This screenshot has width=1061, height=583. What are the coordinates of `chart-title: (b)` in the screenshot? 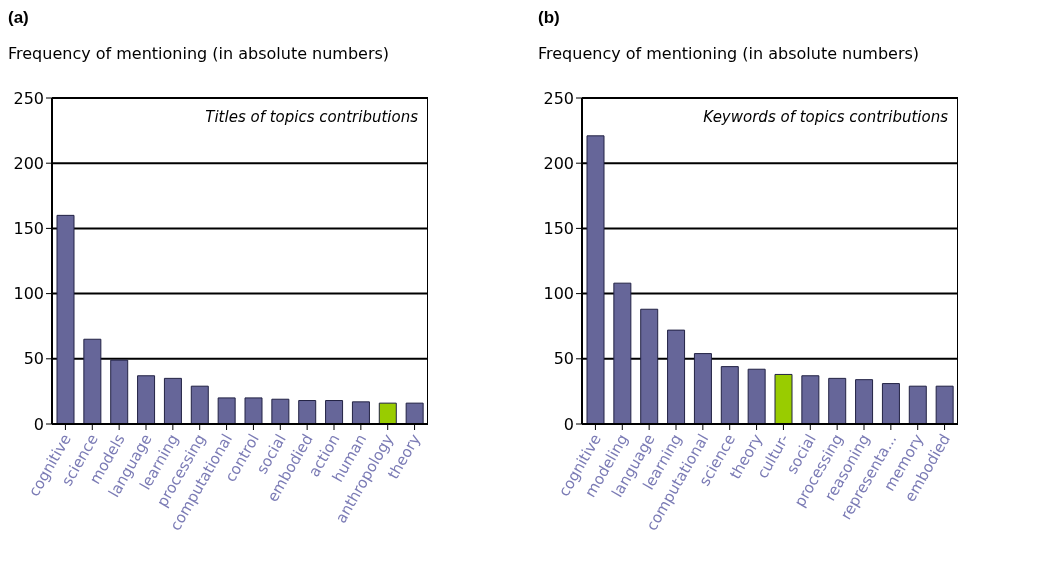 It's located at (549, 18).